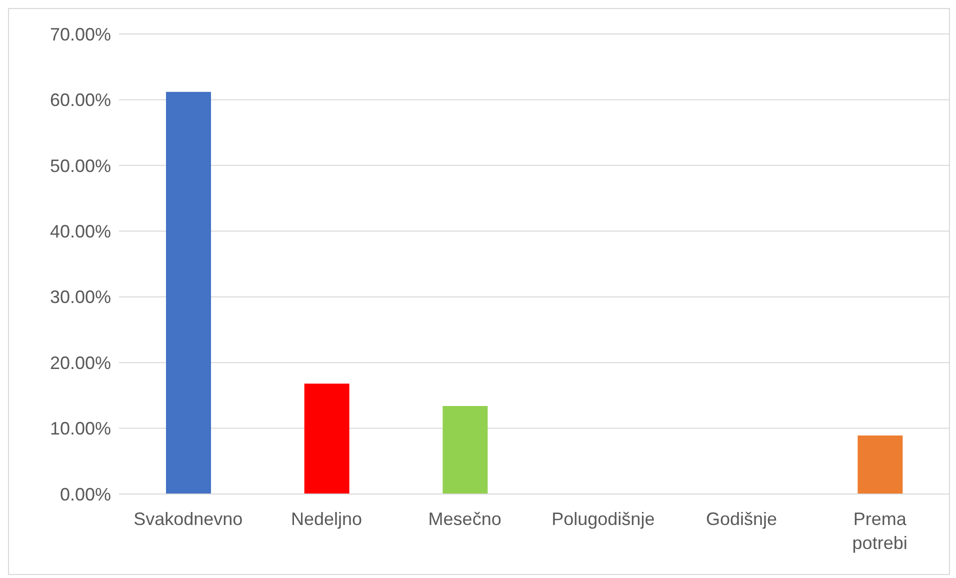 Image resolution: width=956 pixels, height=578 pixels. Describe the element at coordinates (85, 494) in the screenshot. I see `y-tick-label: 0.00%` at that location.